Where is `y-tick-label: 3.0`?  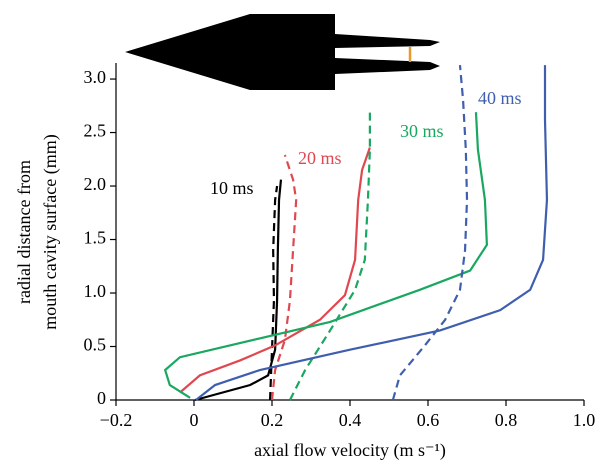 y-tick-label: 3.0 is located at coordinates (95, 77).